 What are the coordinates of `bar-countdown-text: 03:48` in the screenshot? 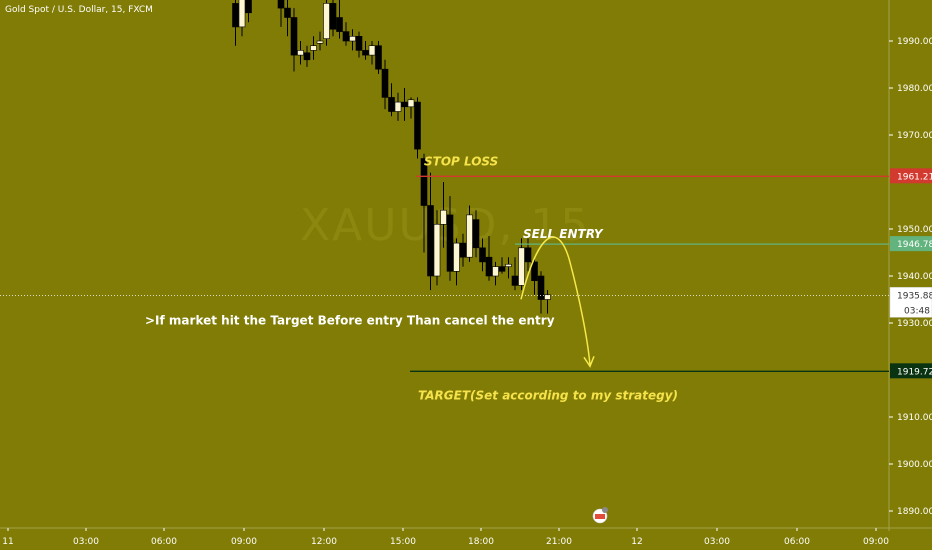 It's located at (917, 311).